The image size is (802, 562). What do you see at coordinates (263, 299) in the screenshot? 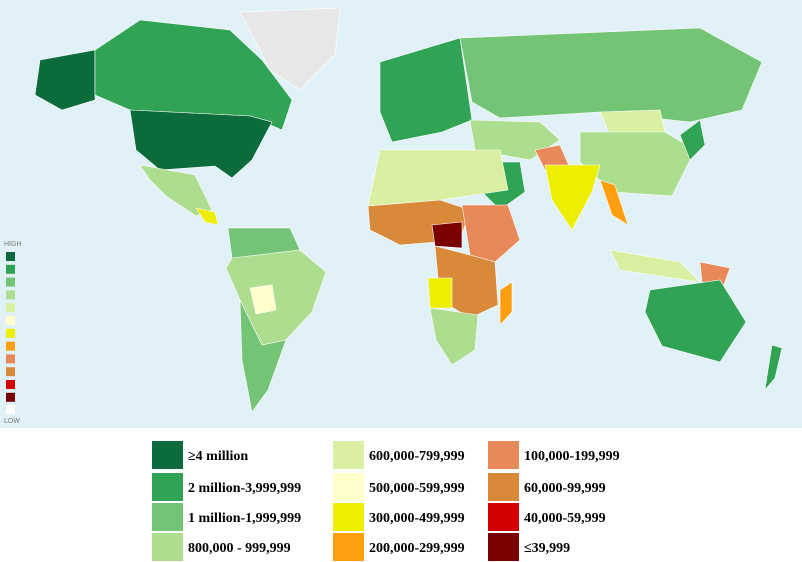
I see `bolivia` at bounding box center [263, 299].